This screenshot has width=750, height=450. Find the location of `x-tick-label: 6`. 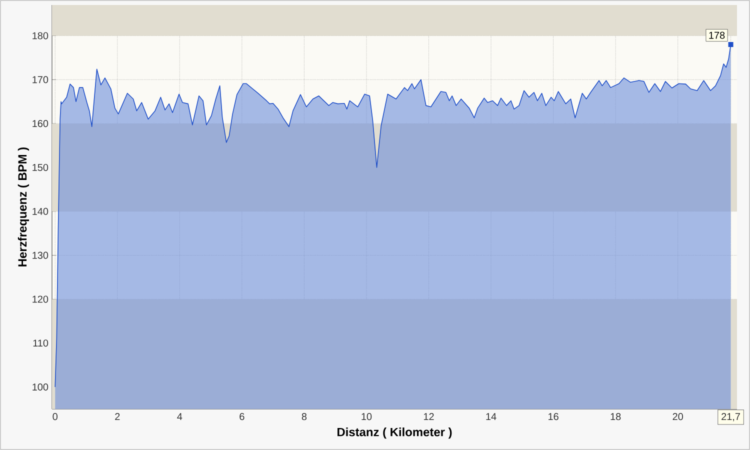

x-tick-label: 6 is located at coordinates (242, 416).